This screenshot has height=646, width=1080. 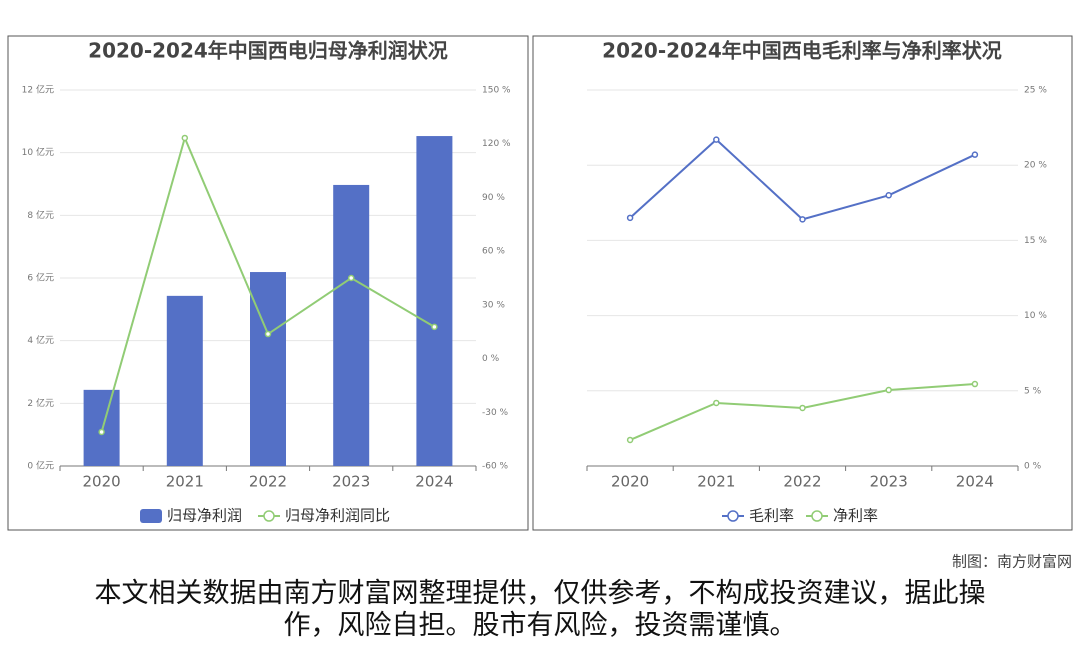 I want to click on credit: 制图：南方财富网, so click(x=1012, y=562).